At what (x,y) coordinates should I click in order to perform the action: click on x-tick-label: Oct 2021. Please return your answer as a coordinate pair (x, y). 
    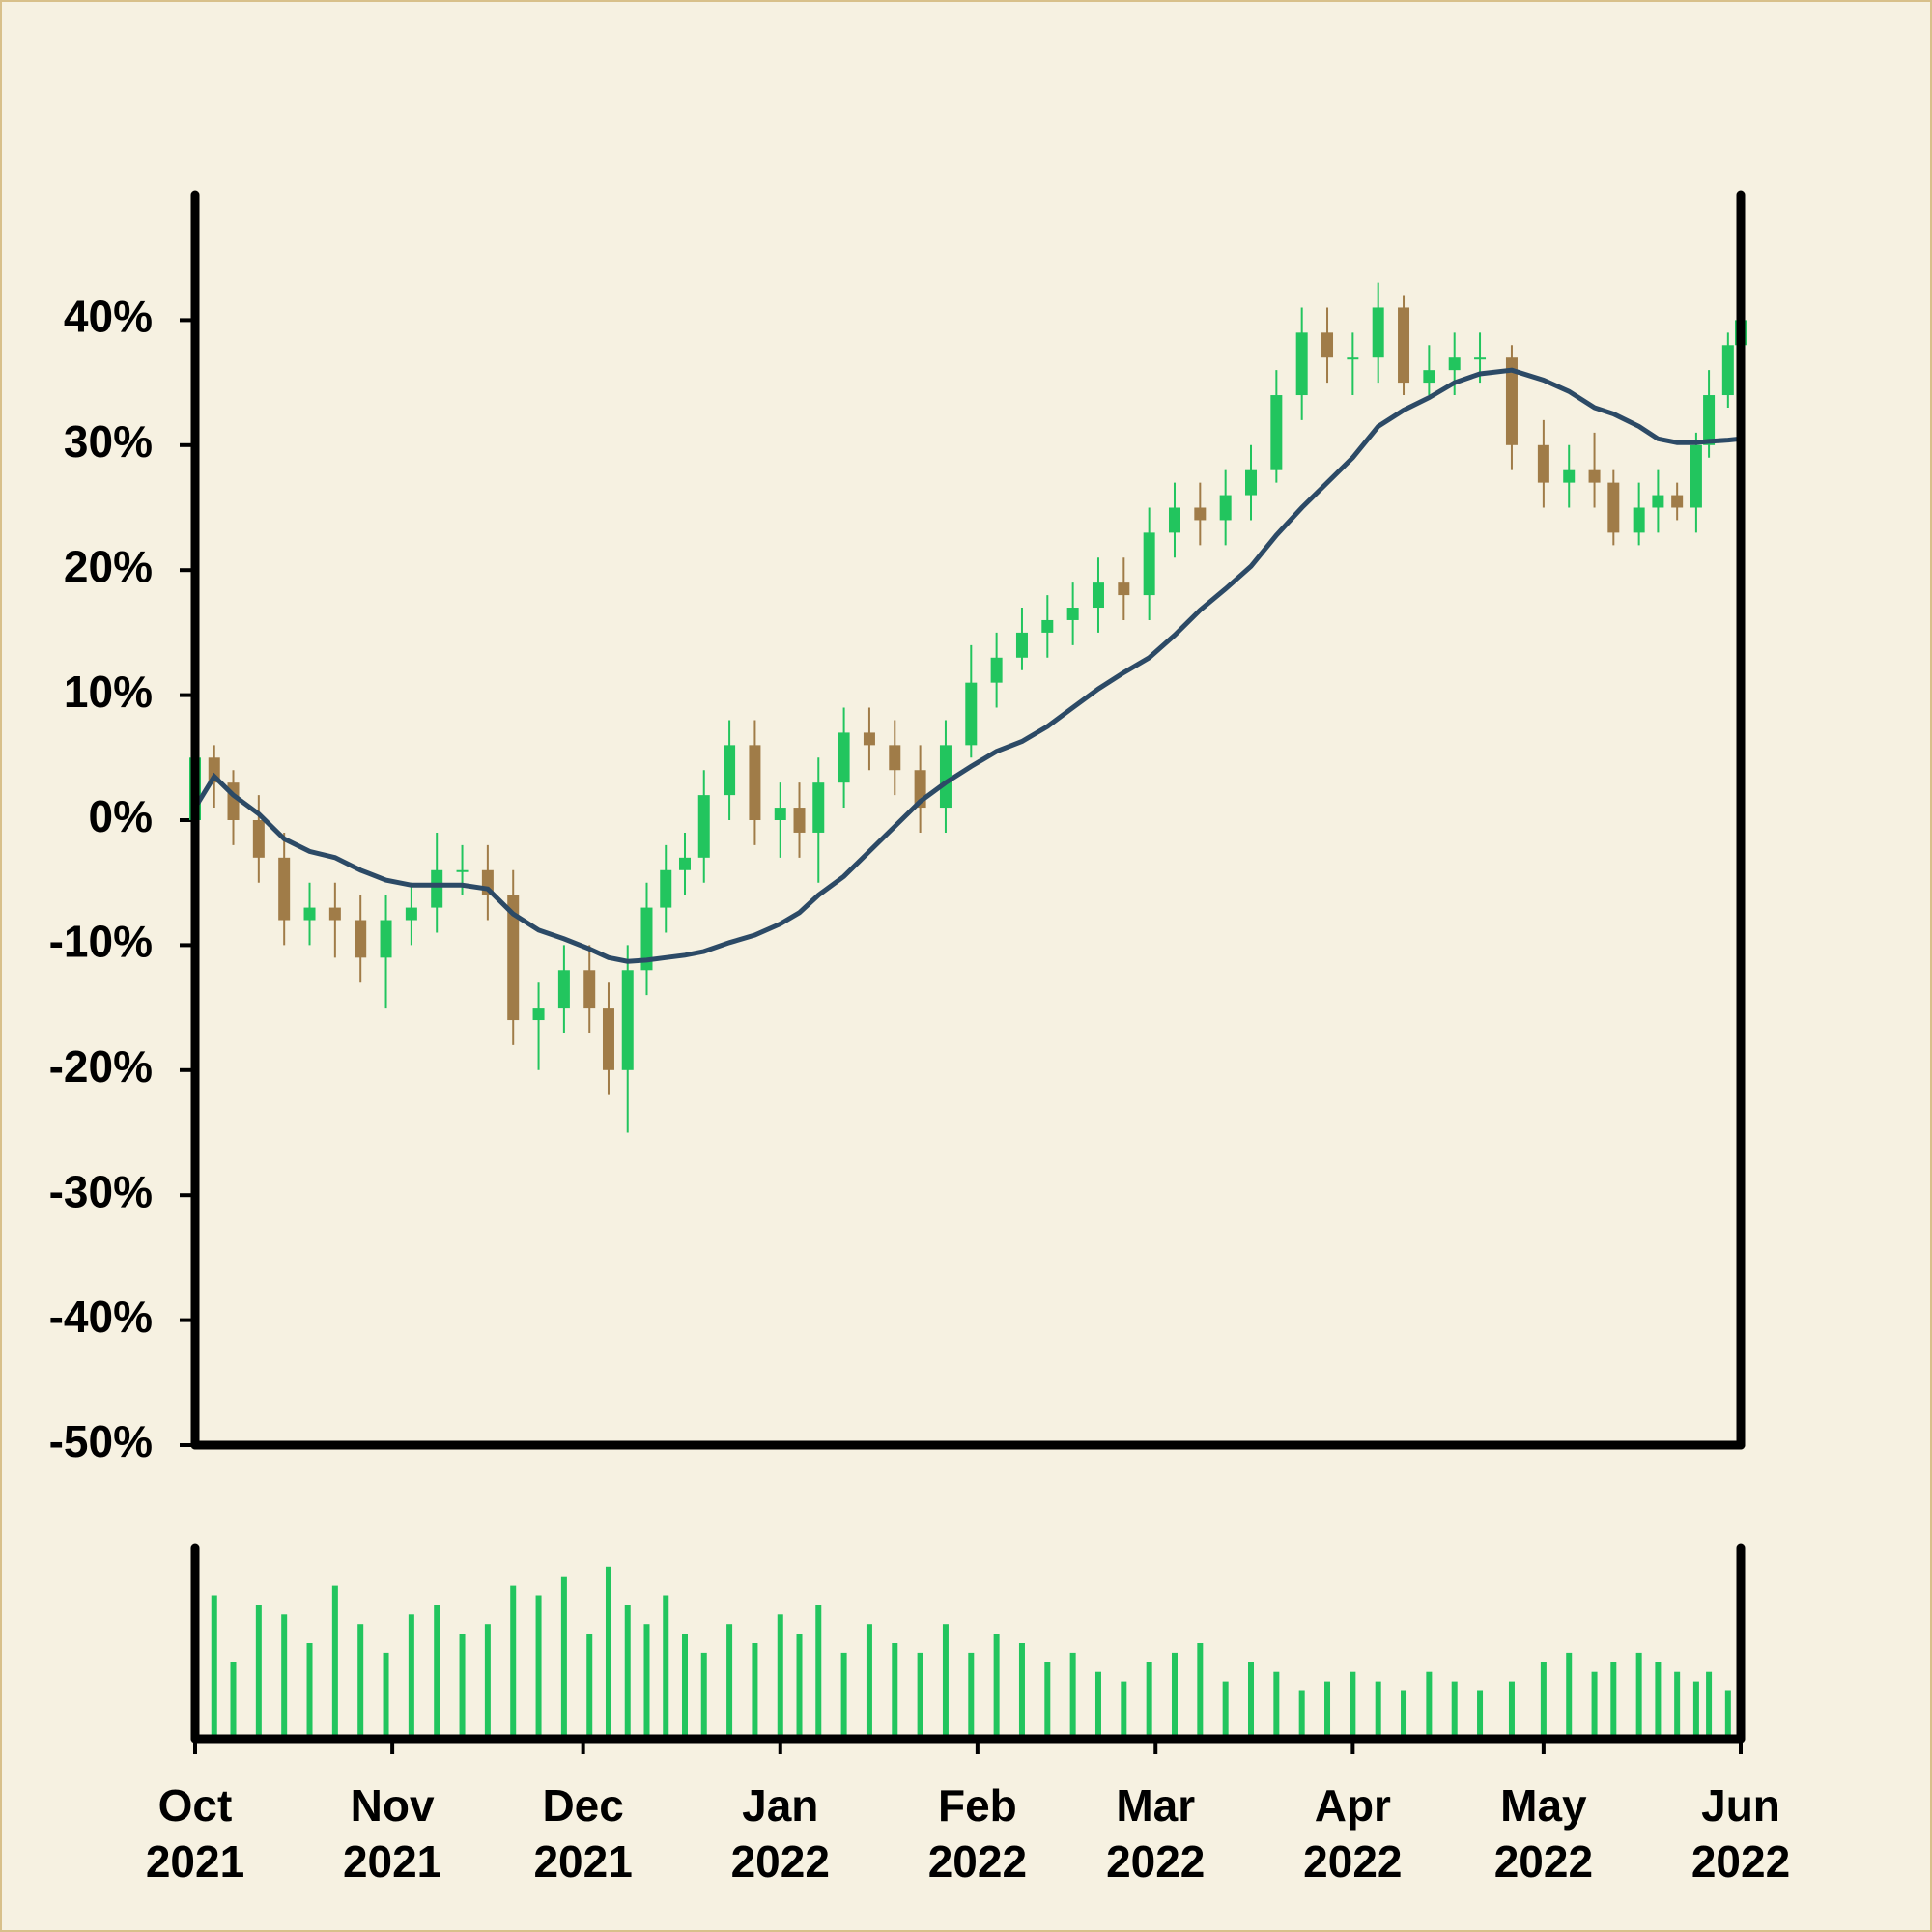
    Looking at the image, I should click on (195, 1833).